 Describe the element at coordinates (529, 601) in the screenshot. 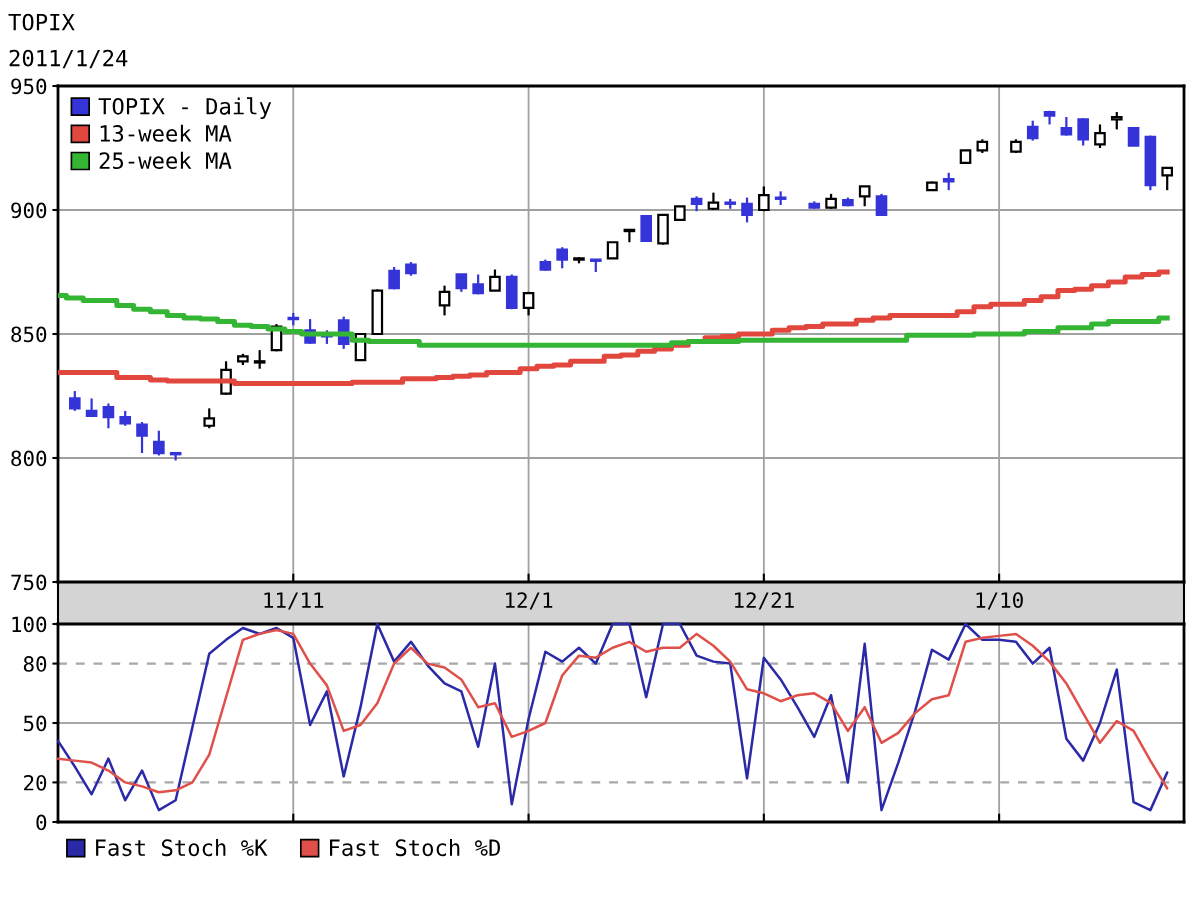

I see `x-tick-label: 12/1` at that location.